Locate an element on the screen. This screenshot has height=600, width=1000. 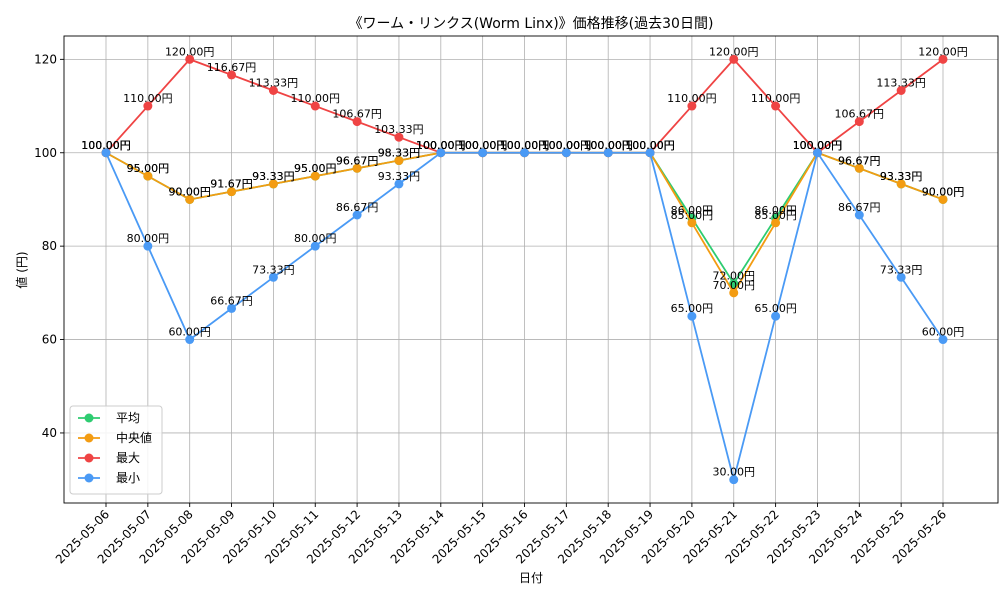
y-axis-ticks: 40 60 80 100 120 is located at coordinates (49, 246).